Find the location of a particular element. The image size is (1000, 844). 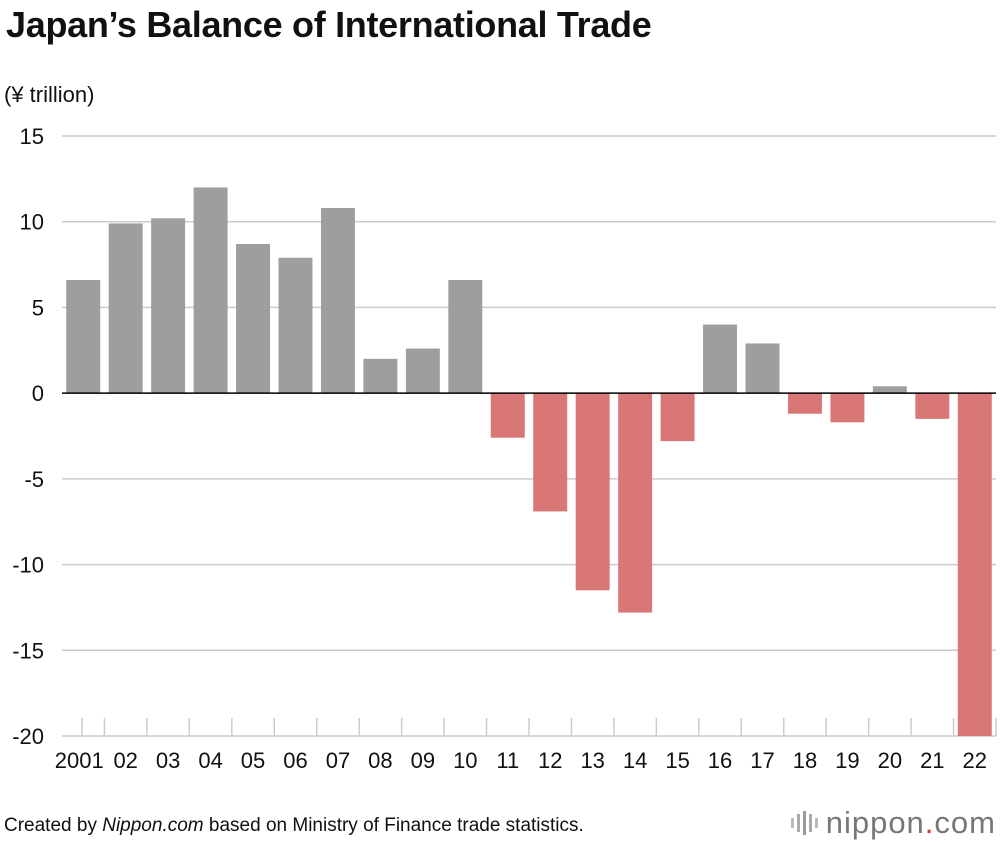

x-tick-label: 09 is located at coordinates (423, 760).